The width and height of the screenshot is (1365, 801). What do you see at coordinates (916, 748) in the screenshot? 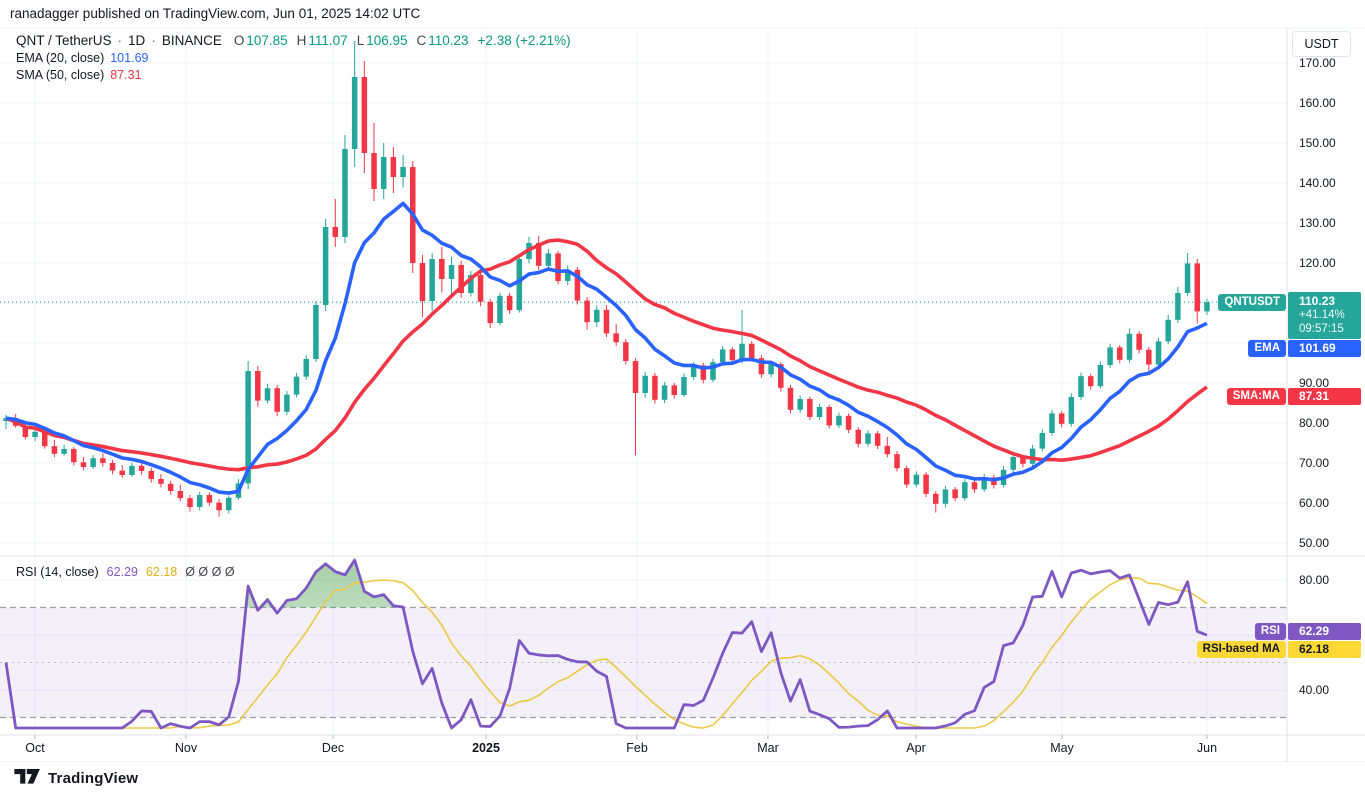
I see `time-axis-label: Apr` at bounding box center [916, 748].